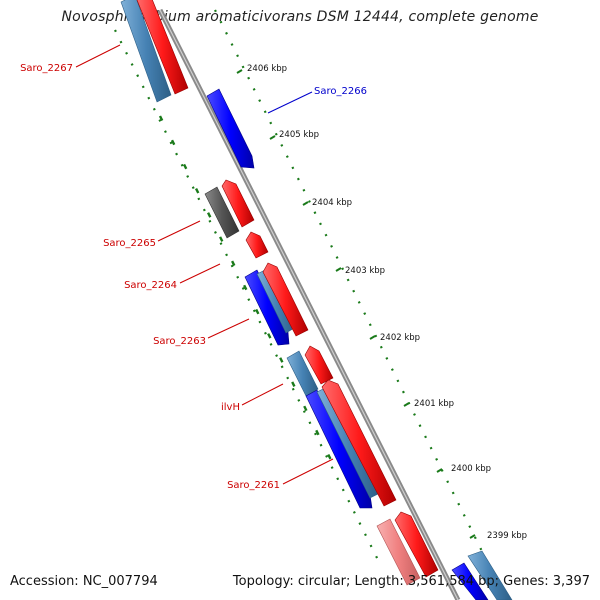  Describe the element at coordinates (490, 575) in the screenshot. I see `feature-steel-bottom` at that location.